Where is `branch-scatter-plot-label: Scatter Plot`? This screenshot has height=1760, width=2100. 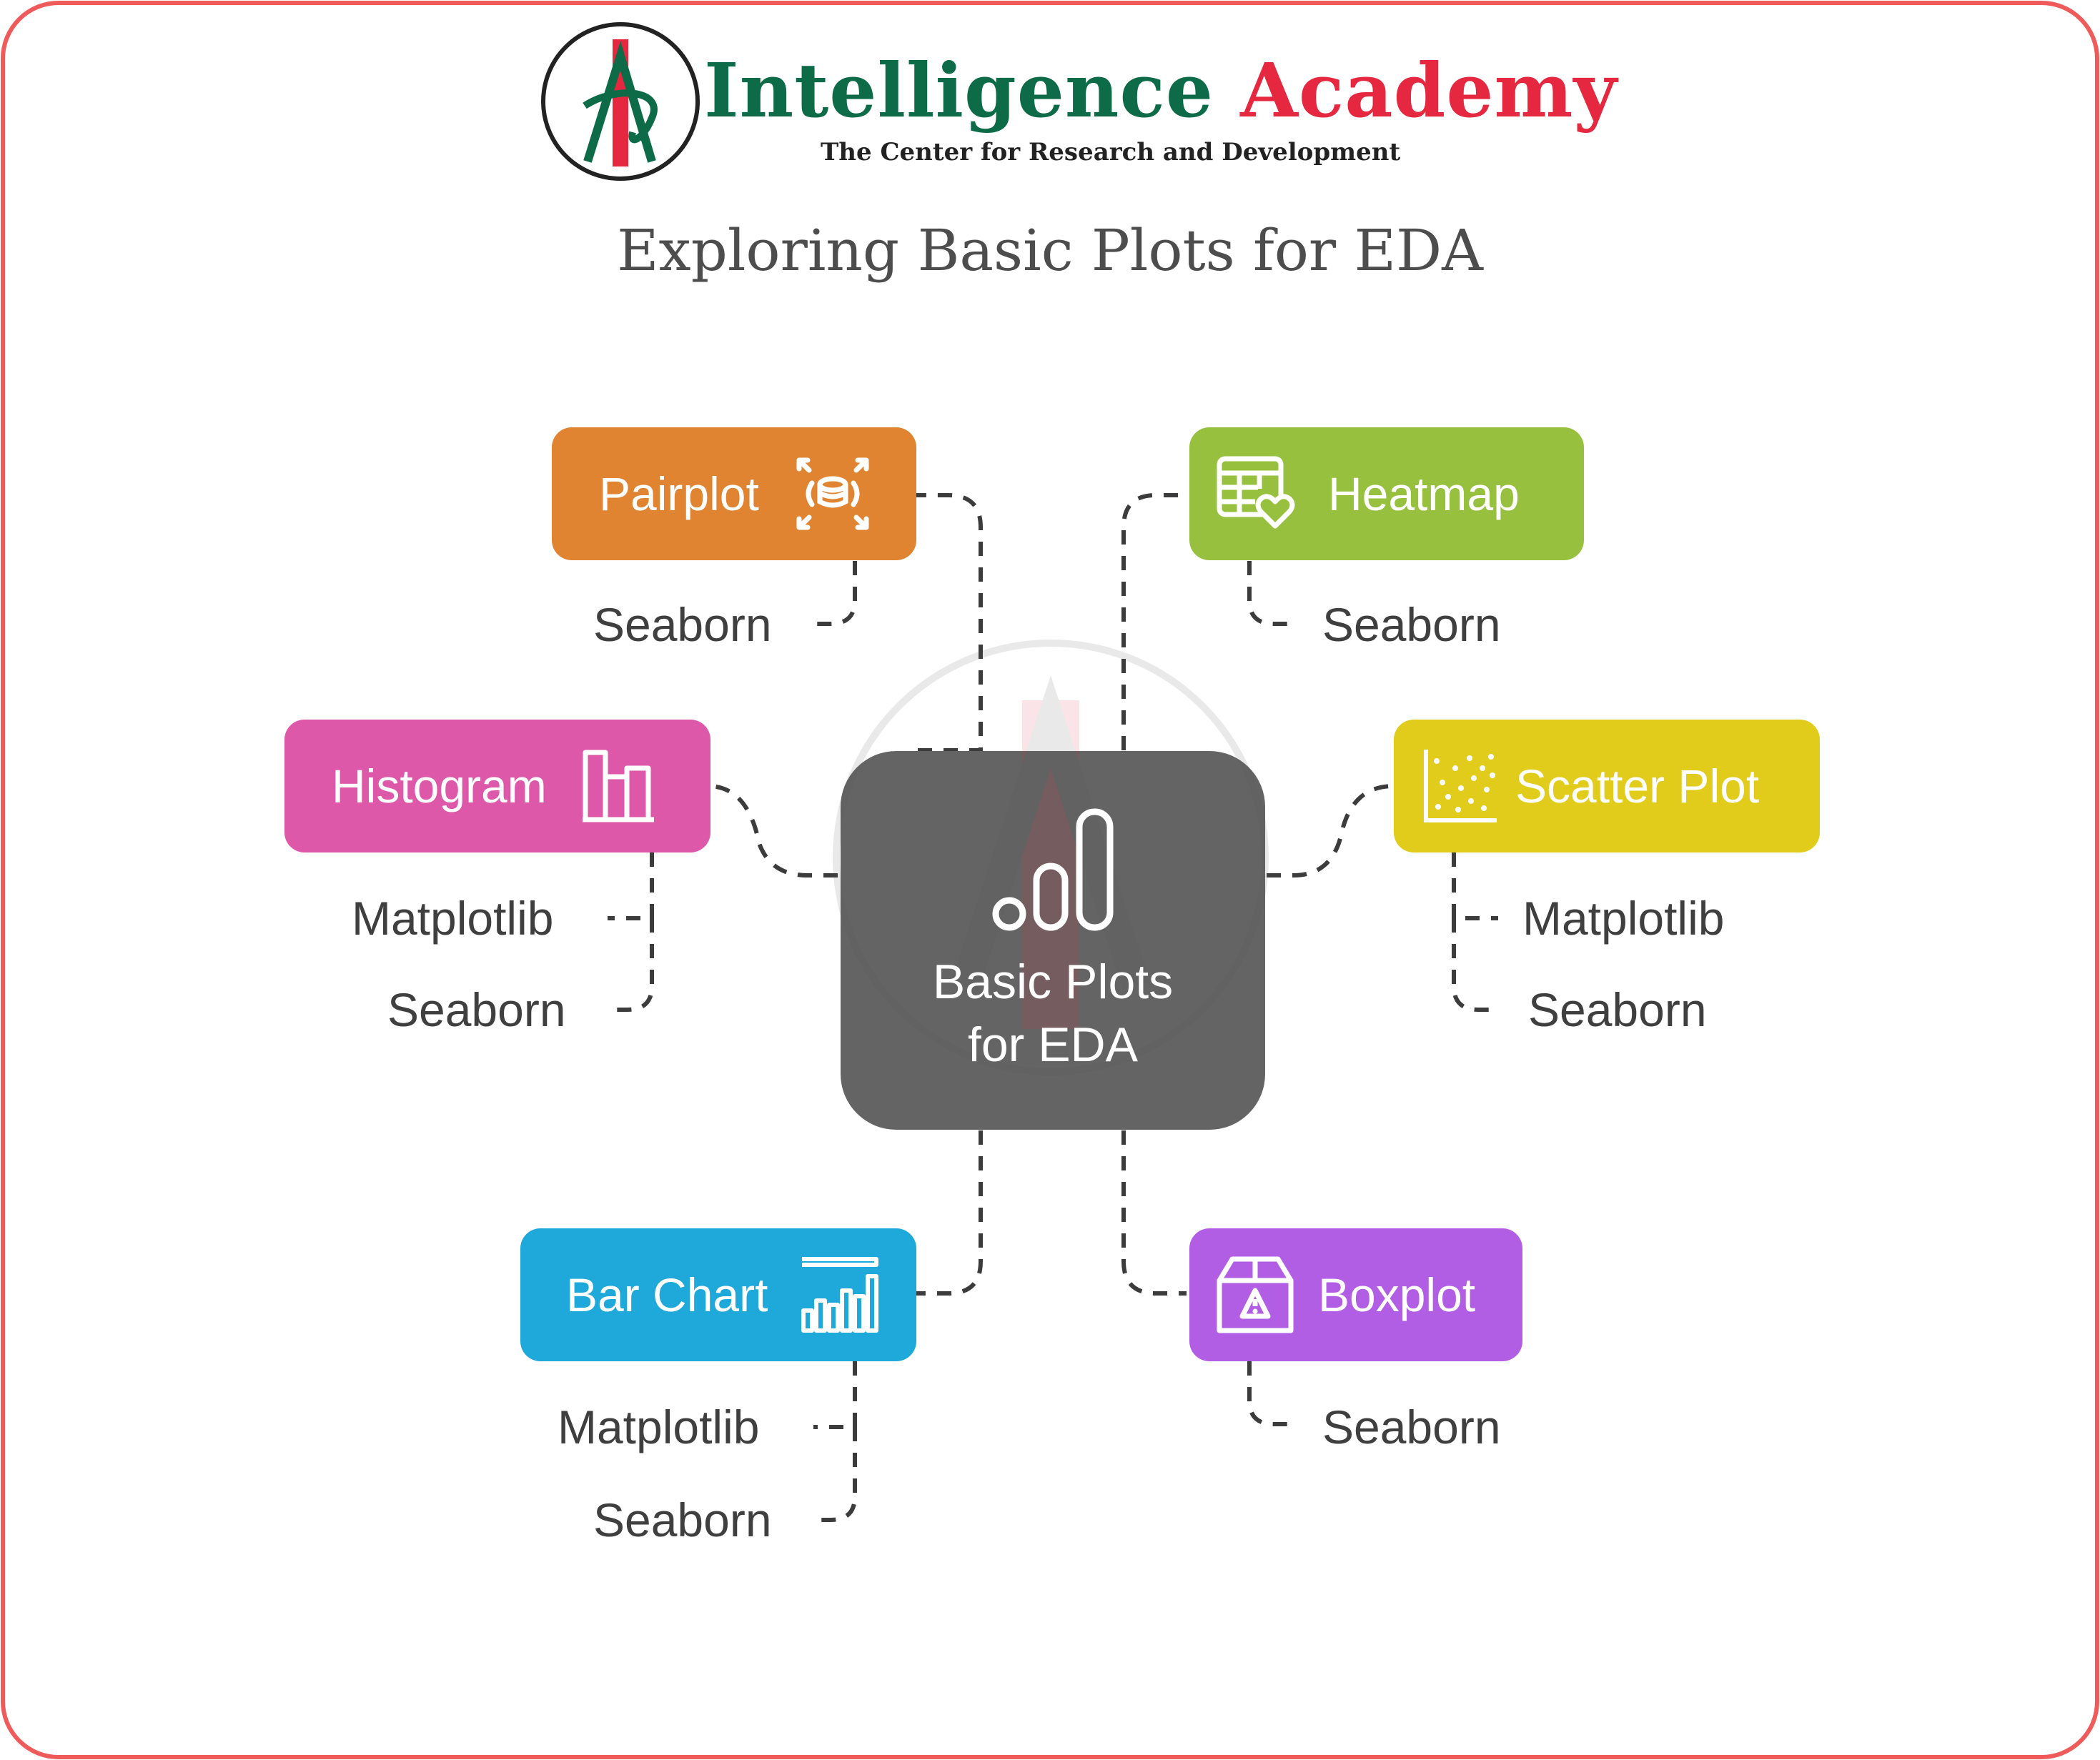
branch-scatter-plot-label: Scatter Plot is located at coordinates (1637, 786).